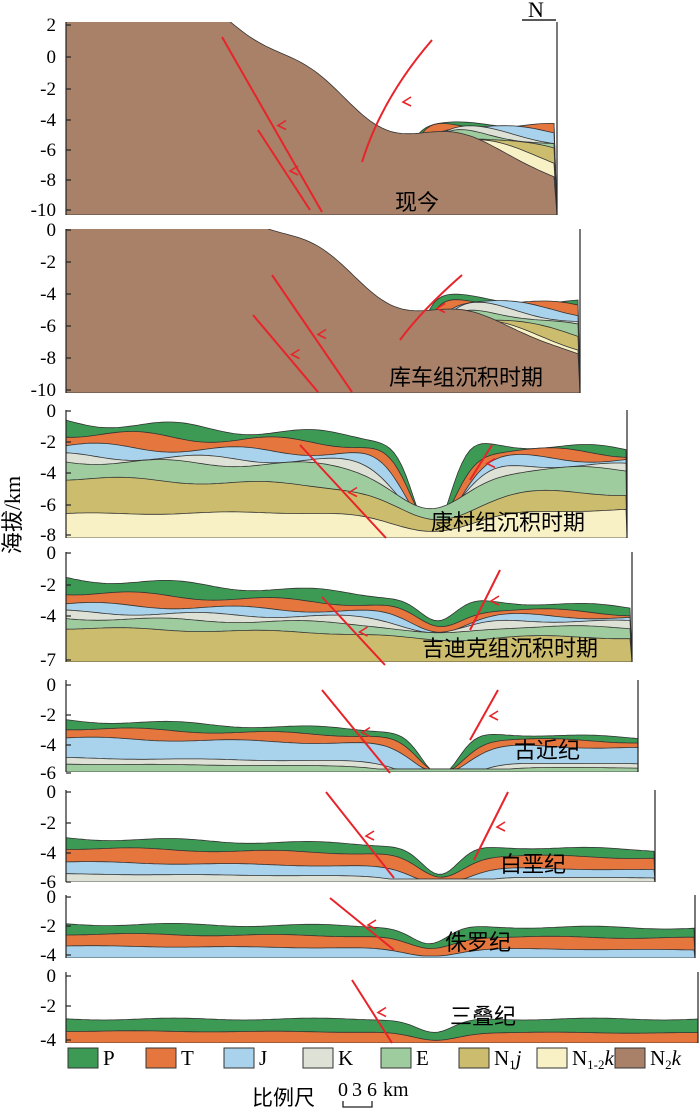  I want to click on stage-label: 古近纪, so click(547, 751).